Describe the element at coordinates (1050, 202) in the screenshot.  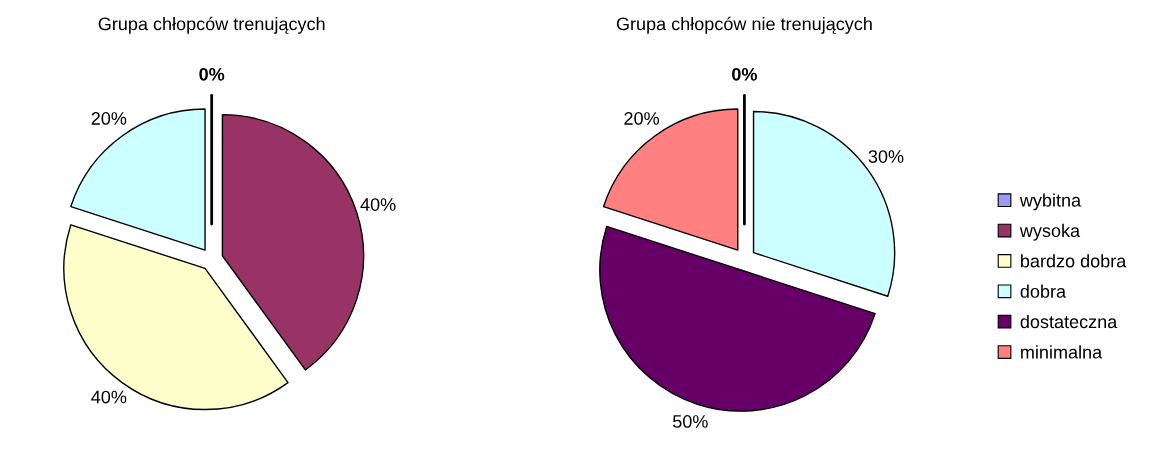
I see `legend-label: wybitna` at that location.